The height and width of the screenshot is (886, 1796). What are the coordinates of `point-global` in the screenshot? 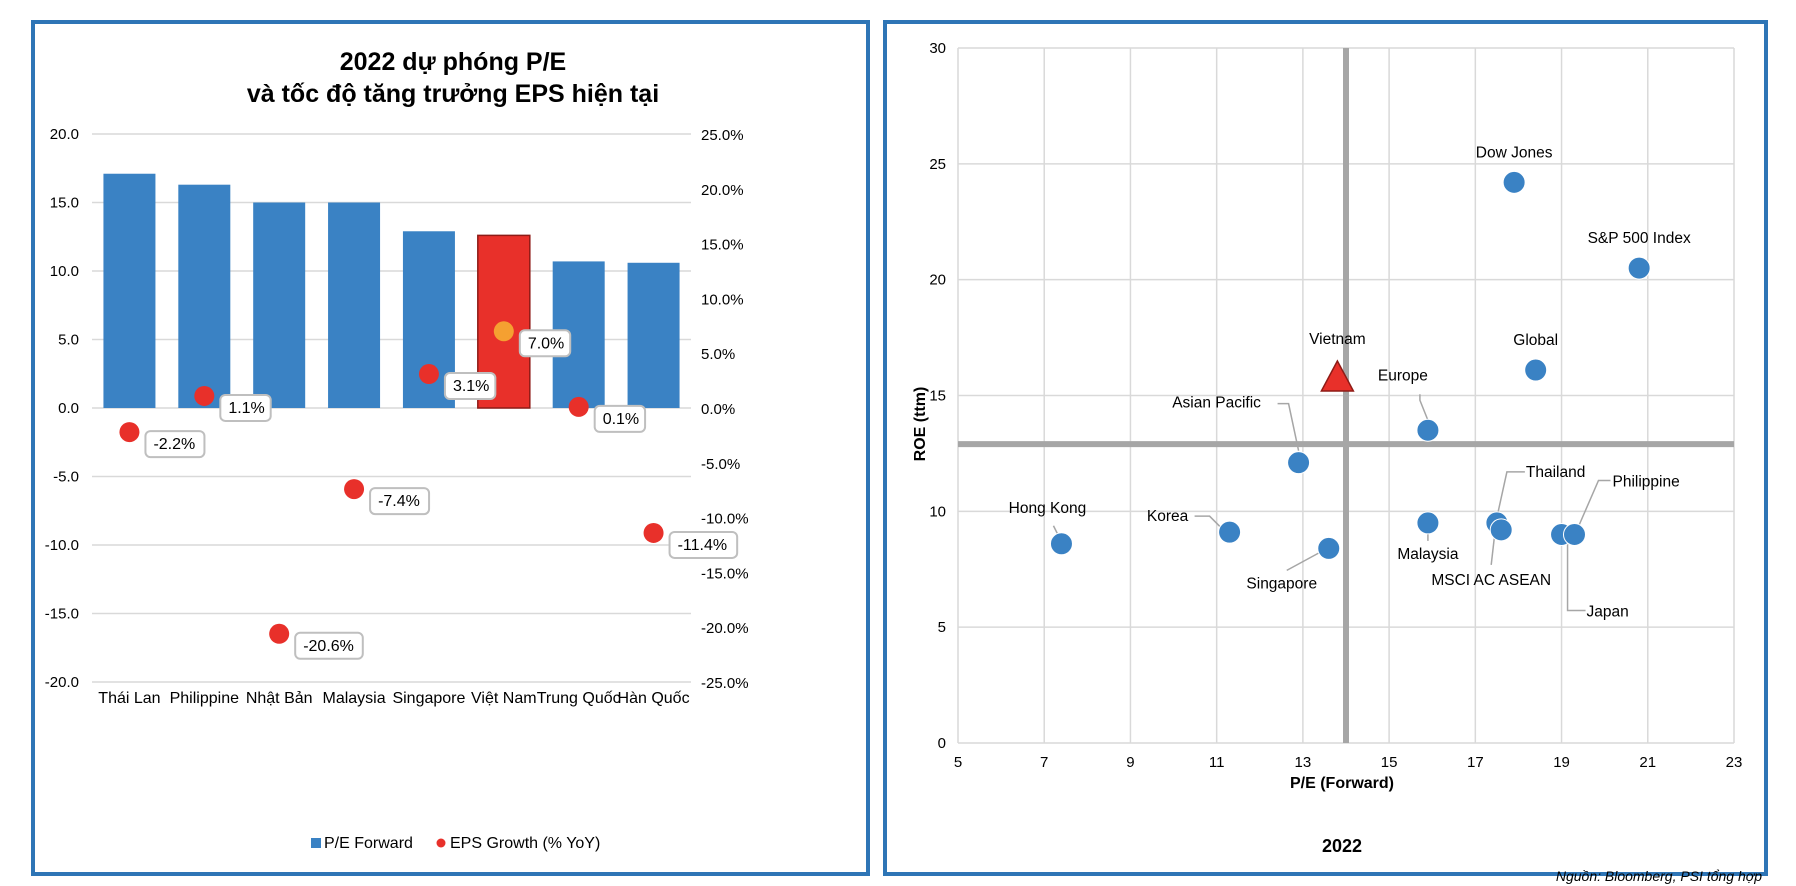 It's located at (1536, 370).